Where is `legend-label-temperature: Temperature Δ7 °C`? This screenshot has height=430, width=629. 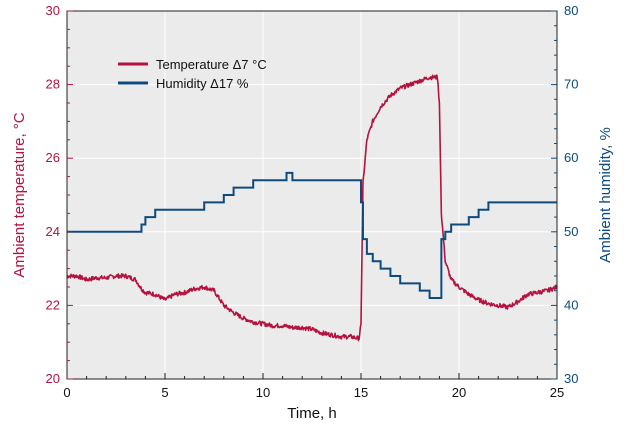
legend-label-temperature: Temperature Δ7 °C is located at coordinates (211, 64).